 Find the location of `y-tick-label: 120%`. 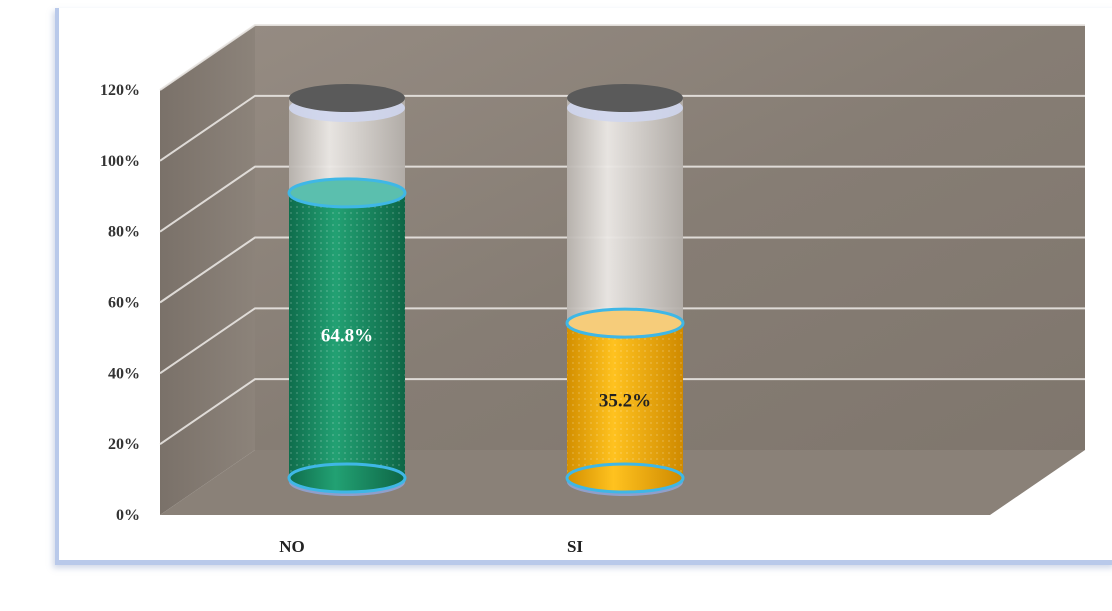

y-tick-label: 120% is located at coordinates (120, 90).